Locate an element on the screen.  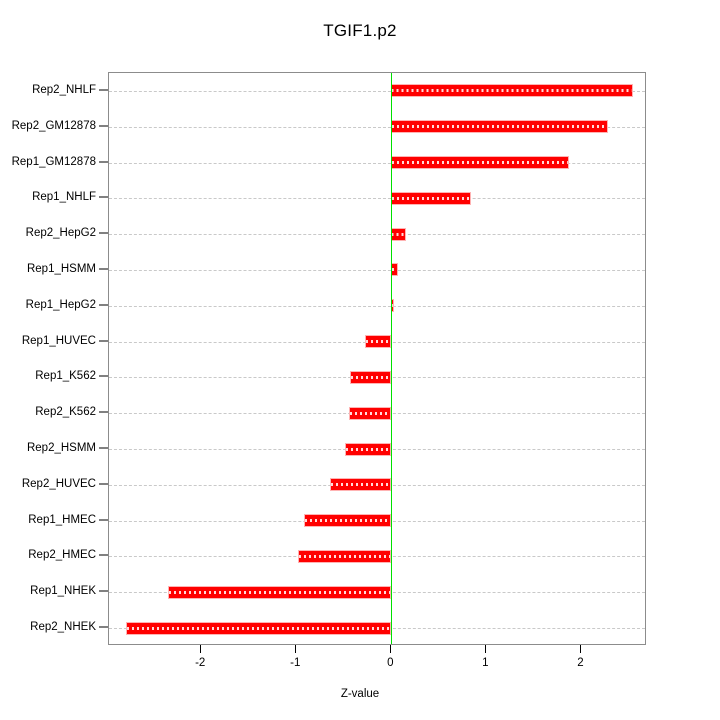
x-axis: -2 -1 0 1 2 is located at coordinates (377, 665).